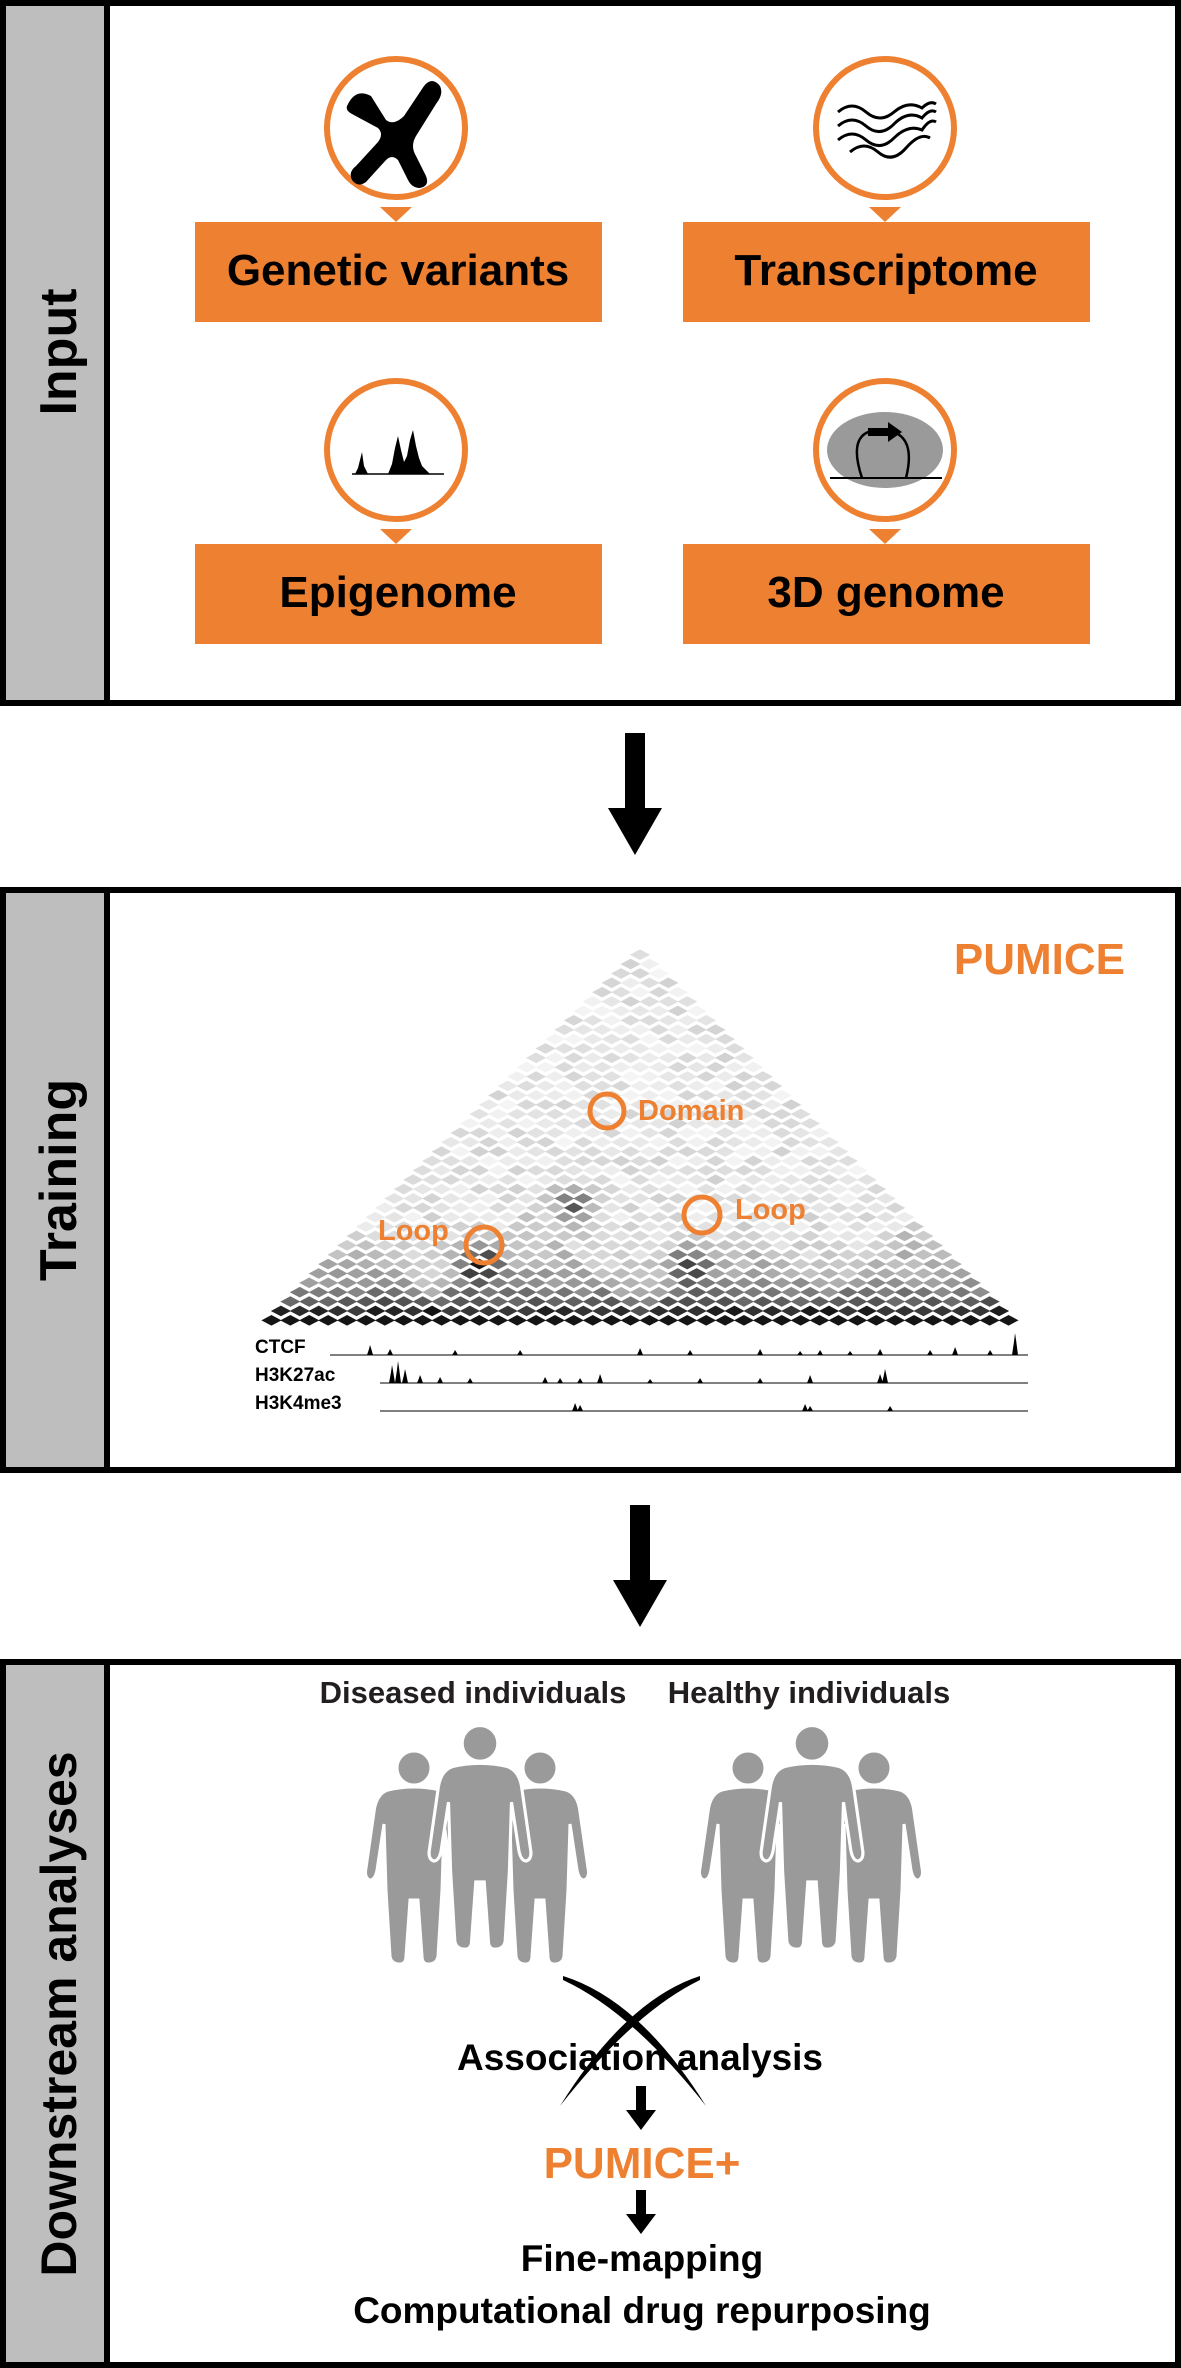  I want to click on training-sidebar-title: Training, so click(59, 1180).